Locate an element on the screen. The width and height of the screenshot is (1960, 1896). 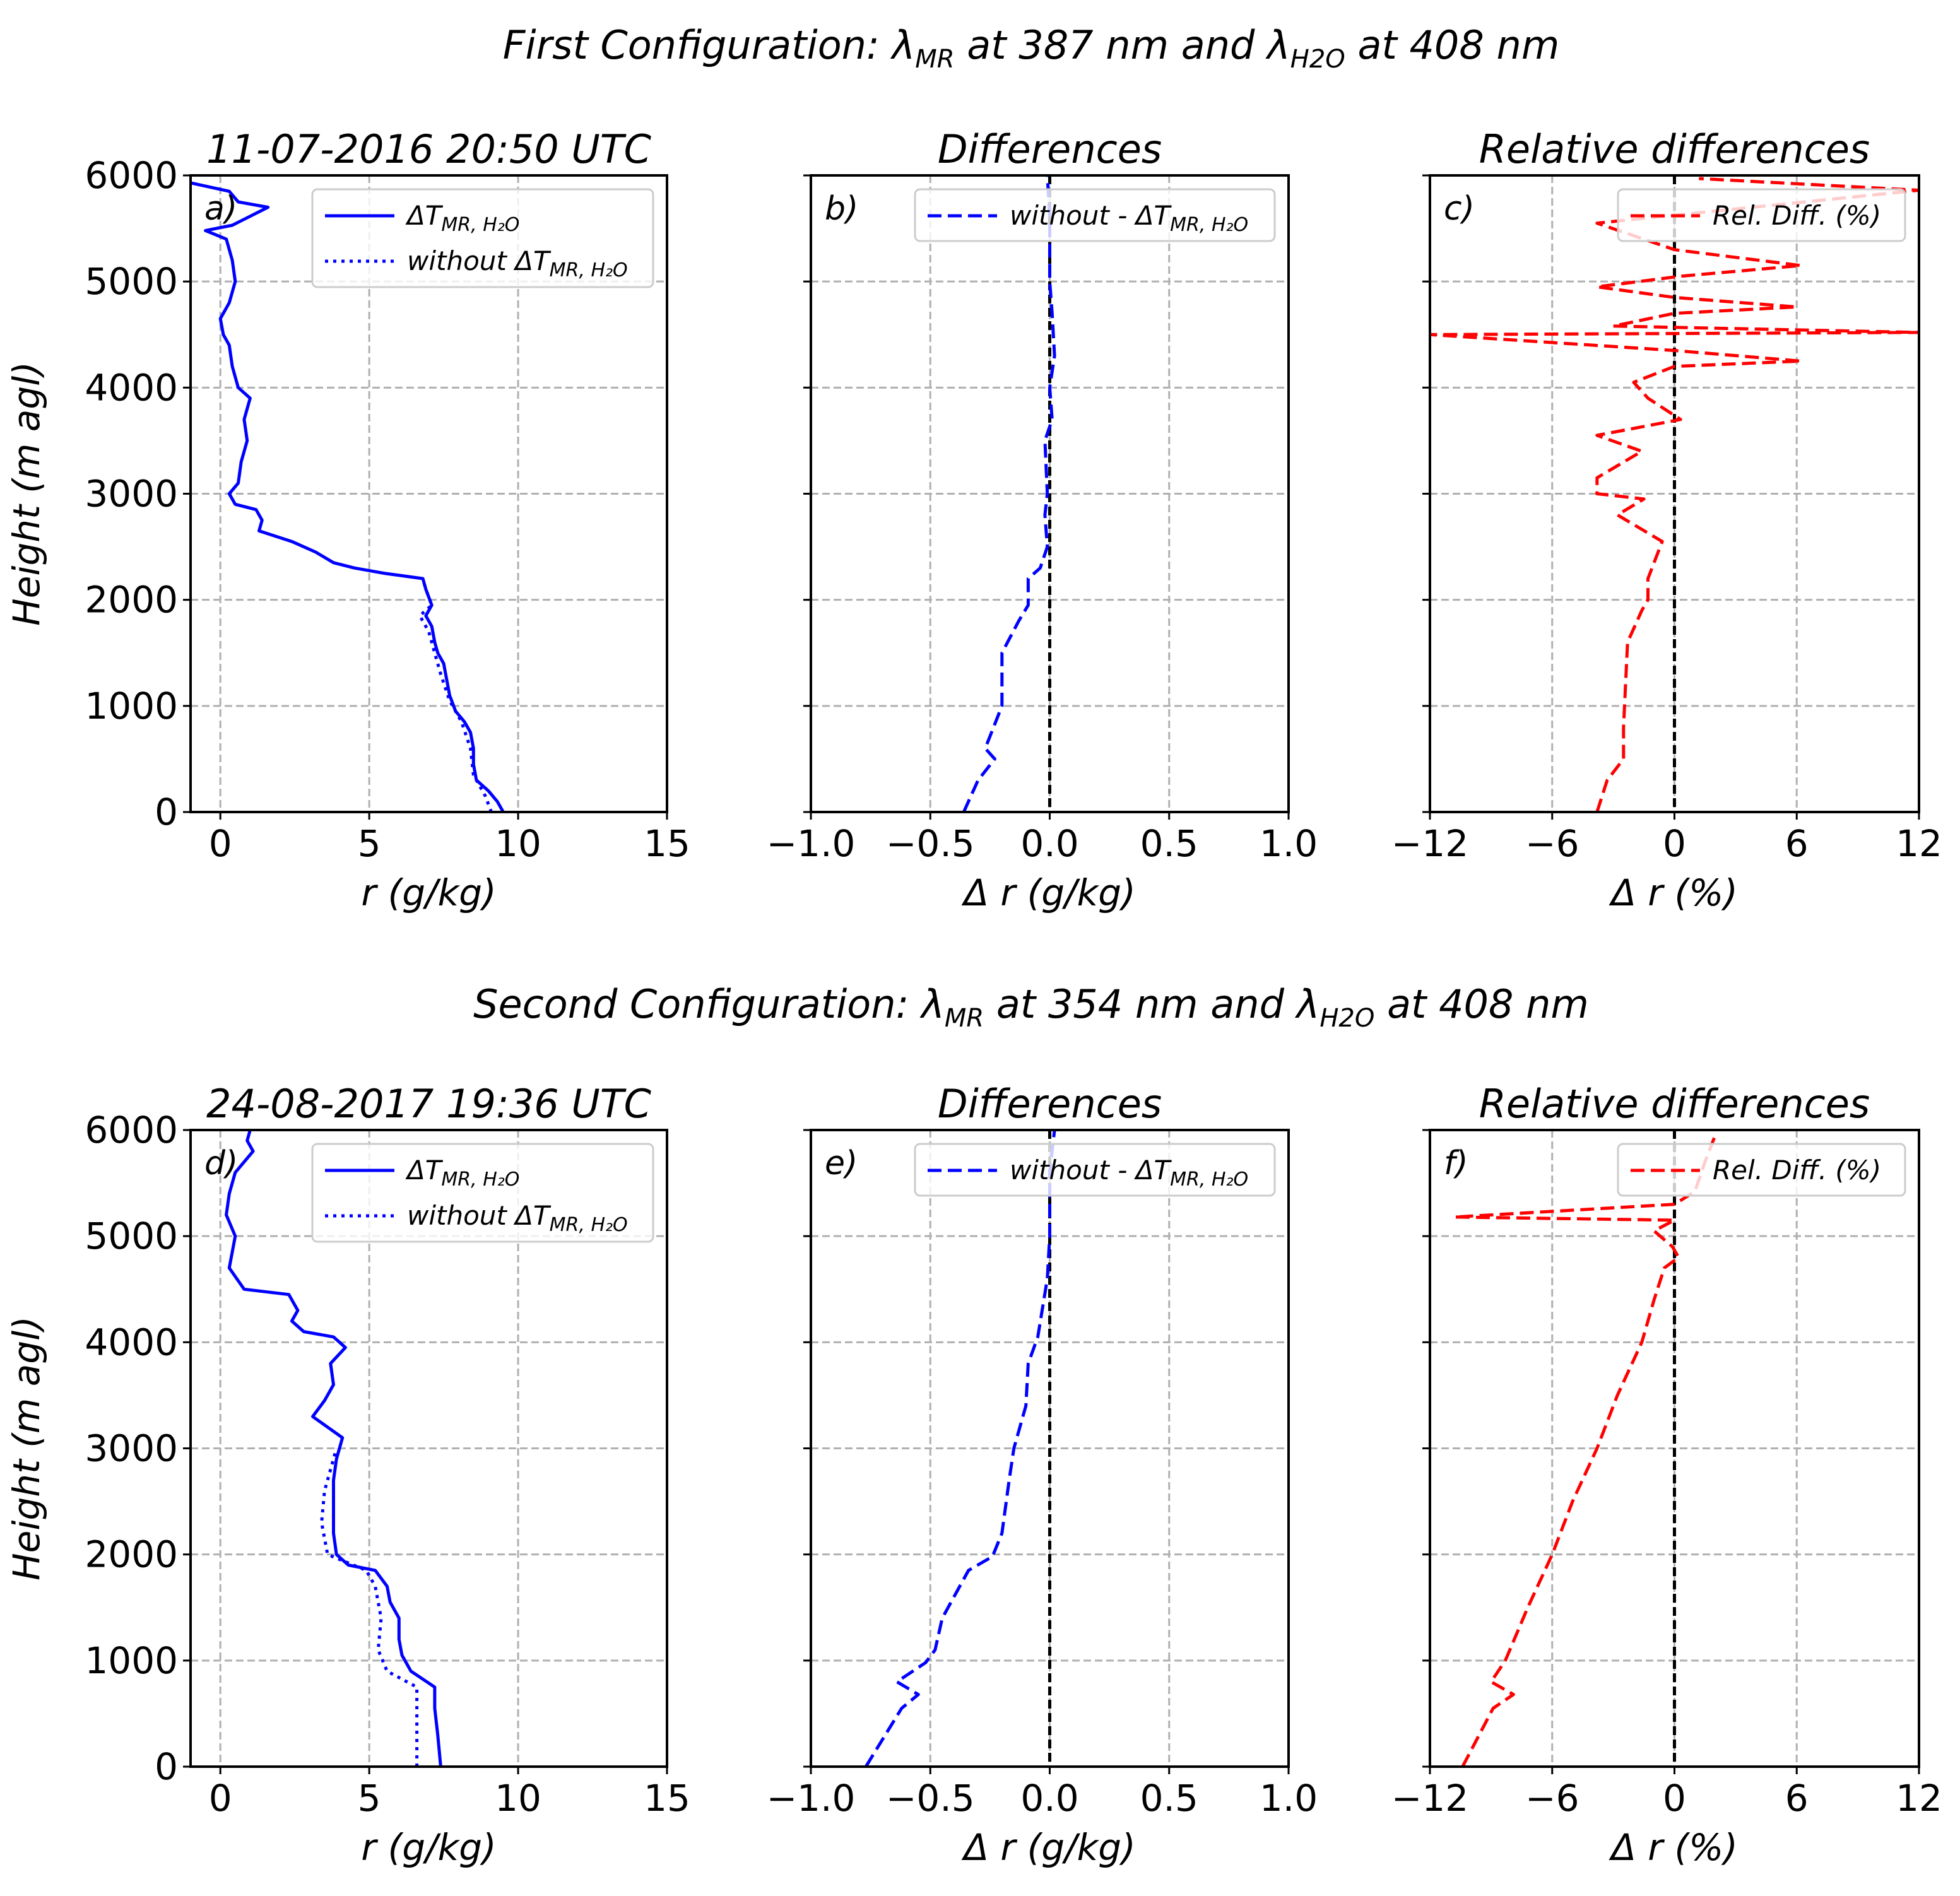
panel-letter: b) is located at coordinates (842, 209).